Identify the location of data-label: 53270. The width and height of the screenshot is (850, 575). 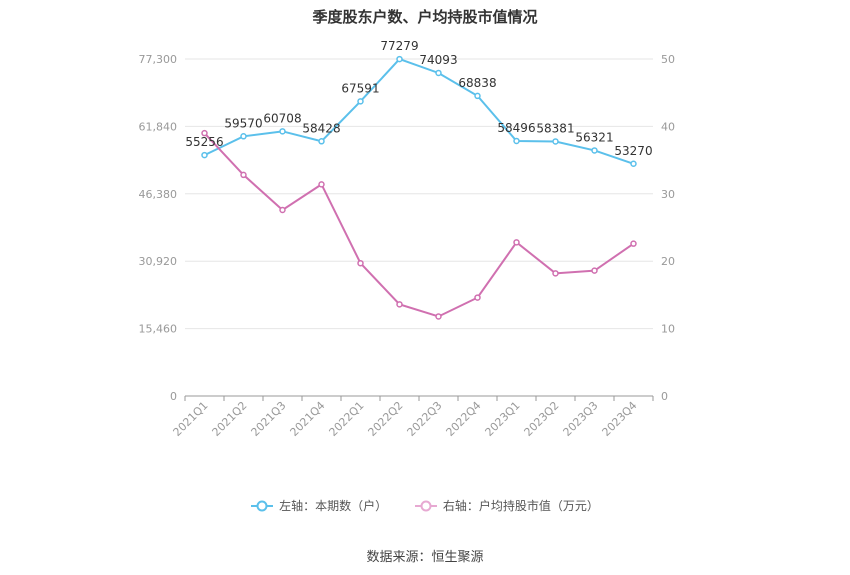
(633, 151).